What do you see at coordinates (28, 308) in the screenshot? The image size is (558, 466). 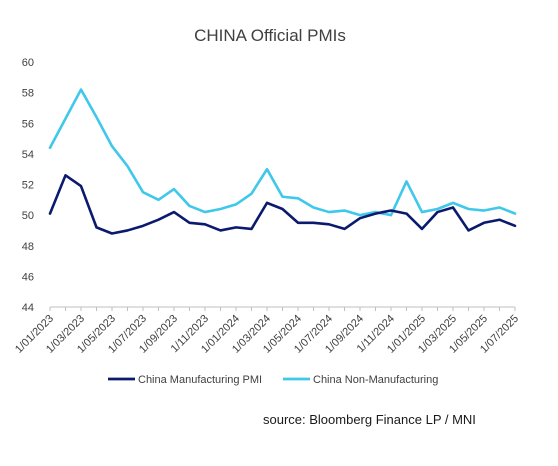 I see `y-tick-label: 44` at bounding box center [28, 308].